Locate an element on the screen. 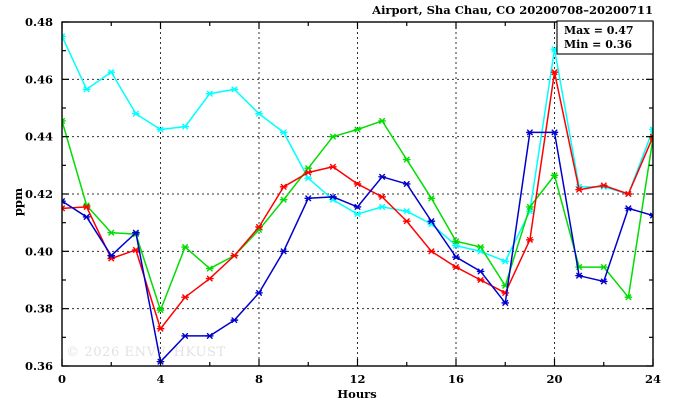 The height and width of the screenshot is (409, 674). x-tick-label: 16 is located at coordinates (456, 379).